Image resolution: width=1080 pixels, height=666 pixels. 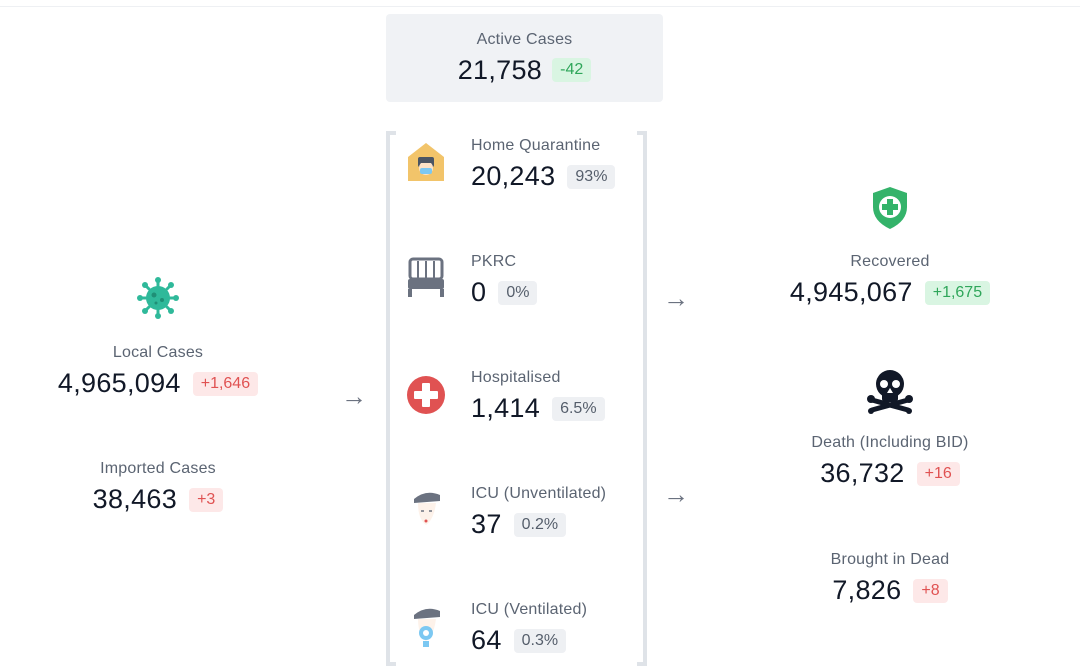 I want to click on brought-in-dead-delta: +8, so click(x=930, y=590).